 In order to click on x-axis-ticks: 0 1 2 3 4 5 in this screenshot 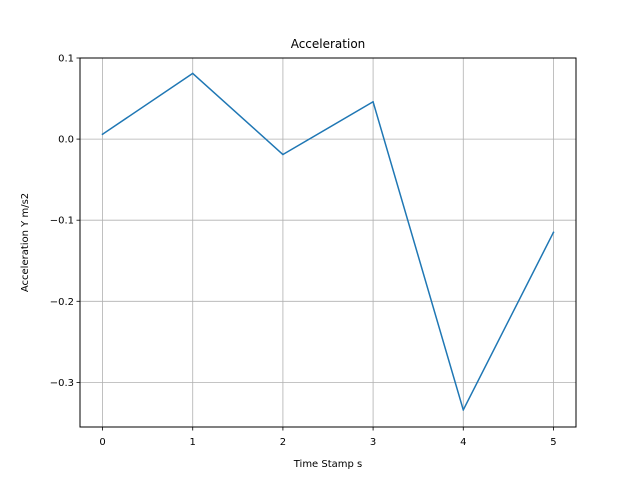, I will do `click(328, 437)`.